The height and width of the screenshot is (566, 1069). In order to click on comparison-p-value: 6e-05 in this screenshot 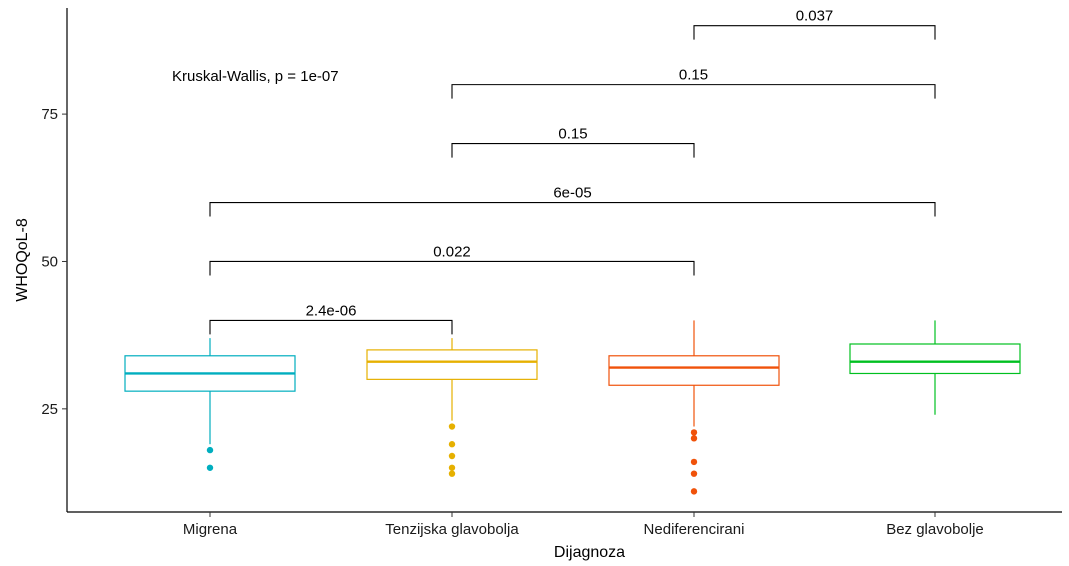, I will do `click(572, 193)`.